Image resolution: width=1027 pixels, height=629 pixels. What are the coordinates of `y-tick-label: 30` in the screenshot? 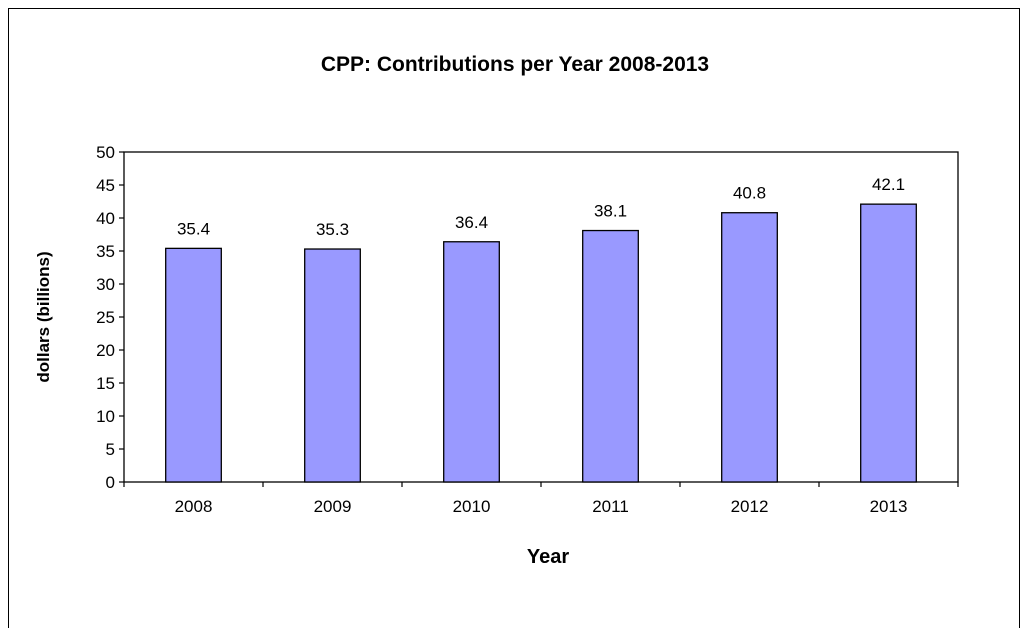 It's located at (105, 284).